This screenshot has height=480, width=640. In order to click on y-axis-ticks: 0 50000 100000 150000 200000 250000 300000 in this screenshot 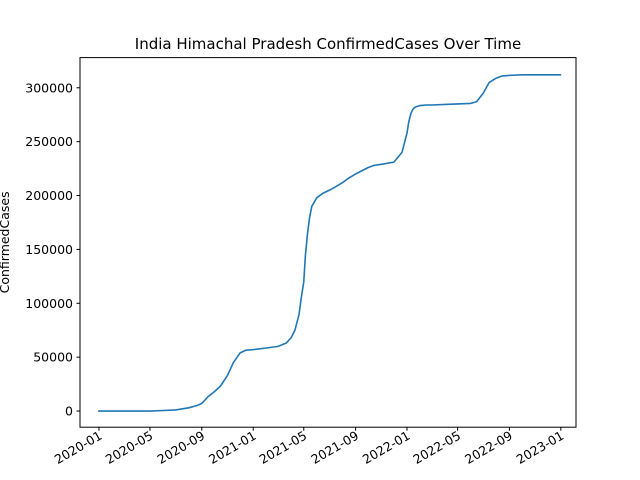, I will do `click(52, 249)`.